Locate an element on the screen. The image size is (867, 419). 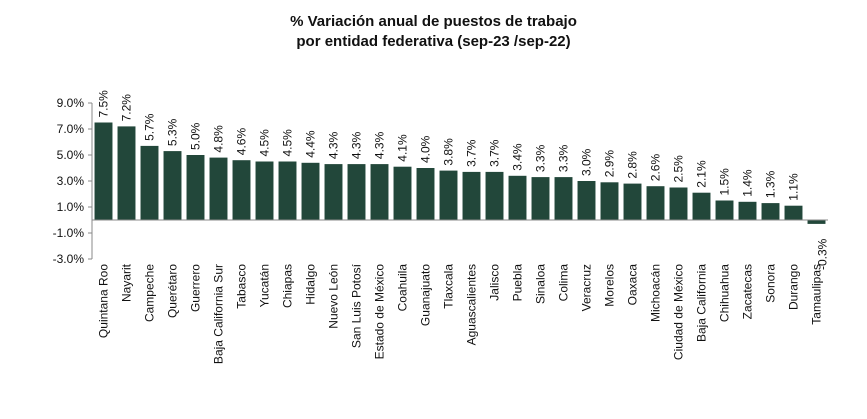
y-axis: 9.0% 7.0% 5.0% 3.0% 1.0% -1.0% -3.0% is located at coordinates (73, 181).